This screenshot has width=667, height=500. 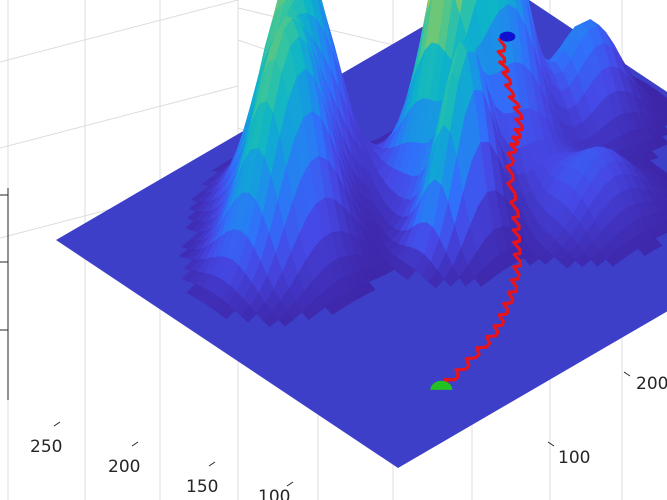 What do you see at coordinates (124, 467) in the screenshot?
I see `x-tick-label: 200` at bounding box center [124, 467].